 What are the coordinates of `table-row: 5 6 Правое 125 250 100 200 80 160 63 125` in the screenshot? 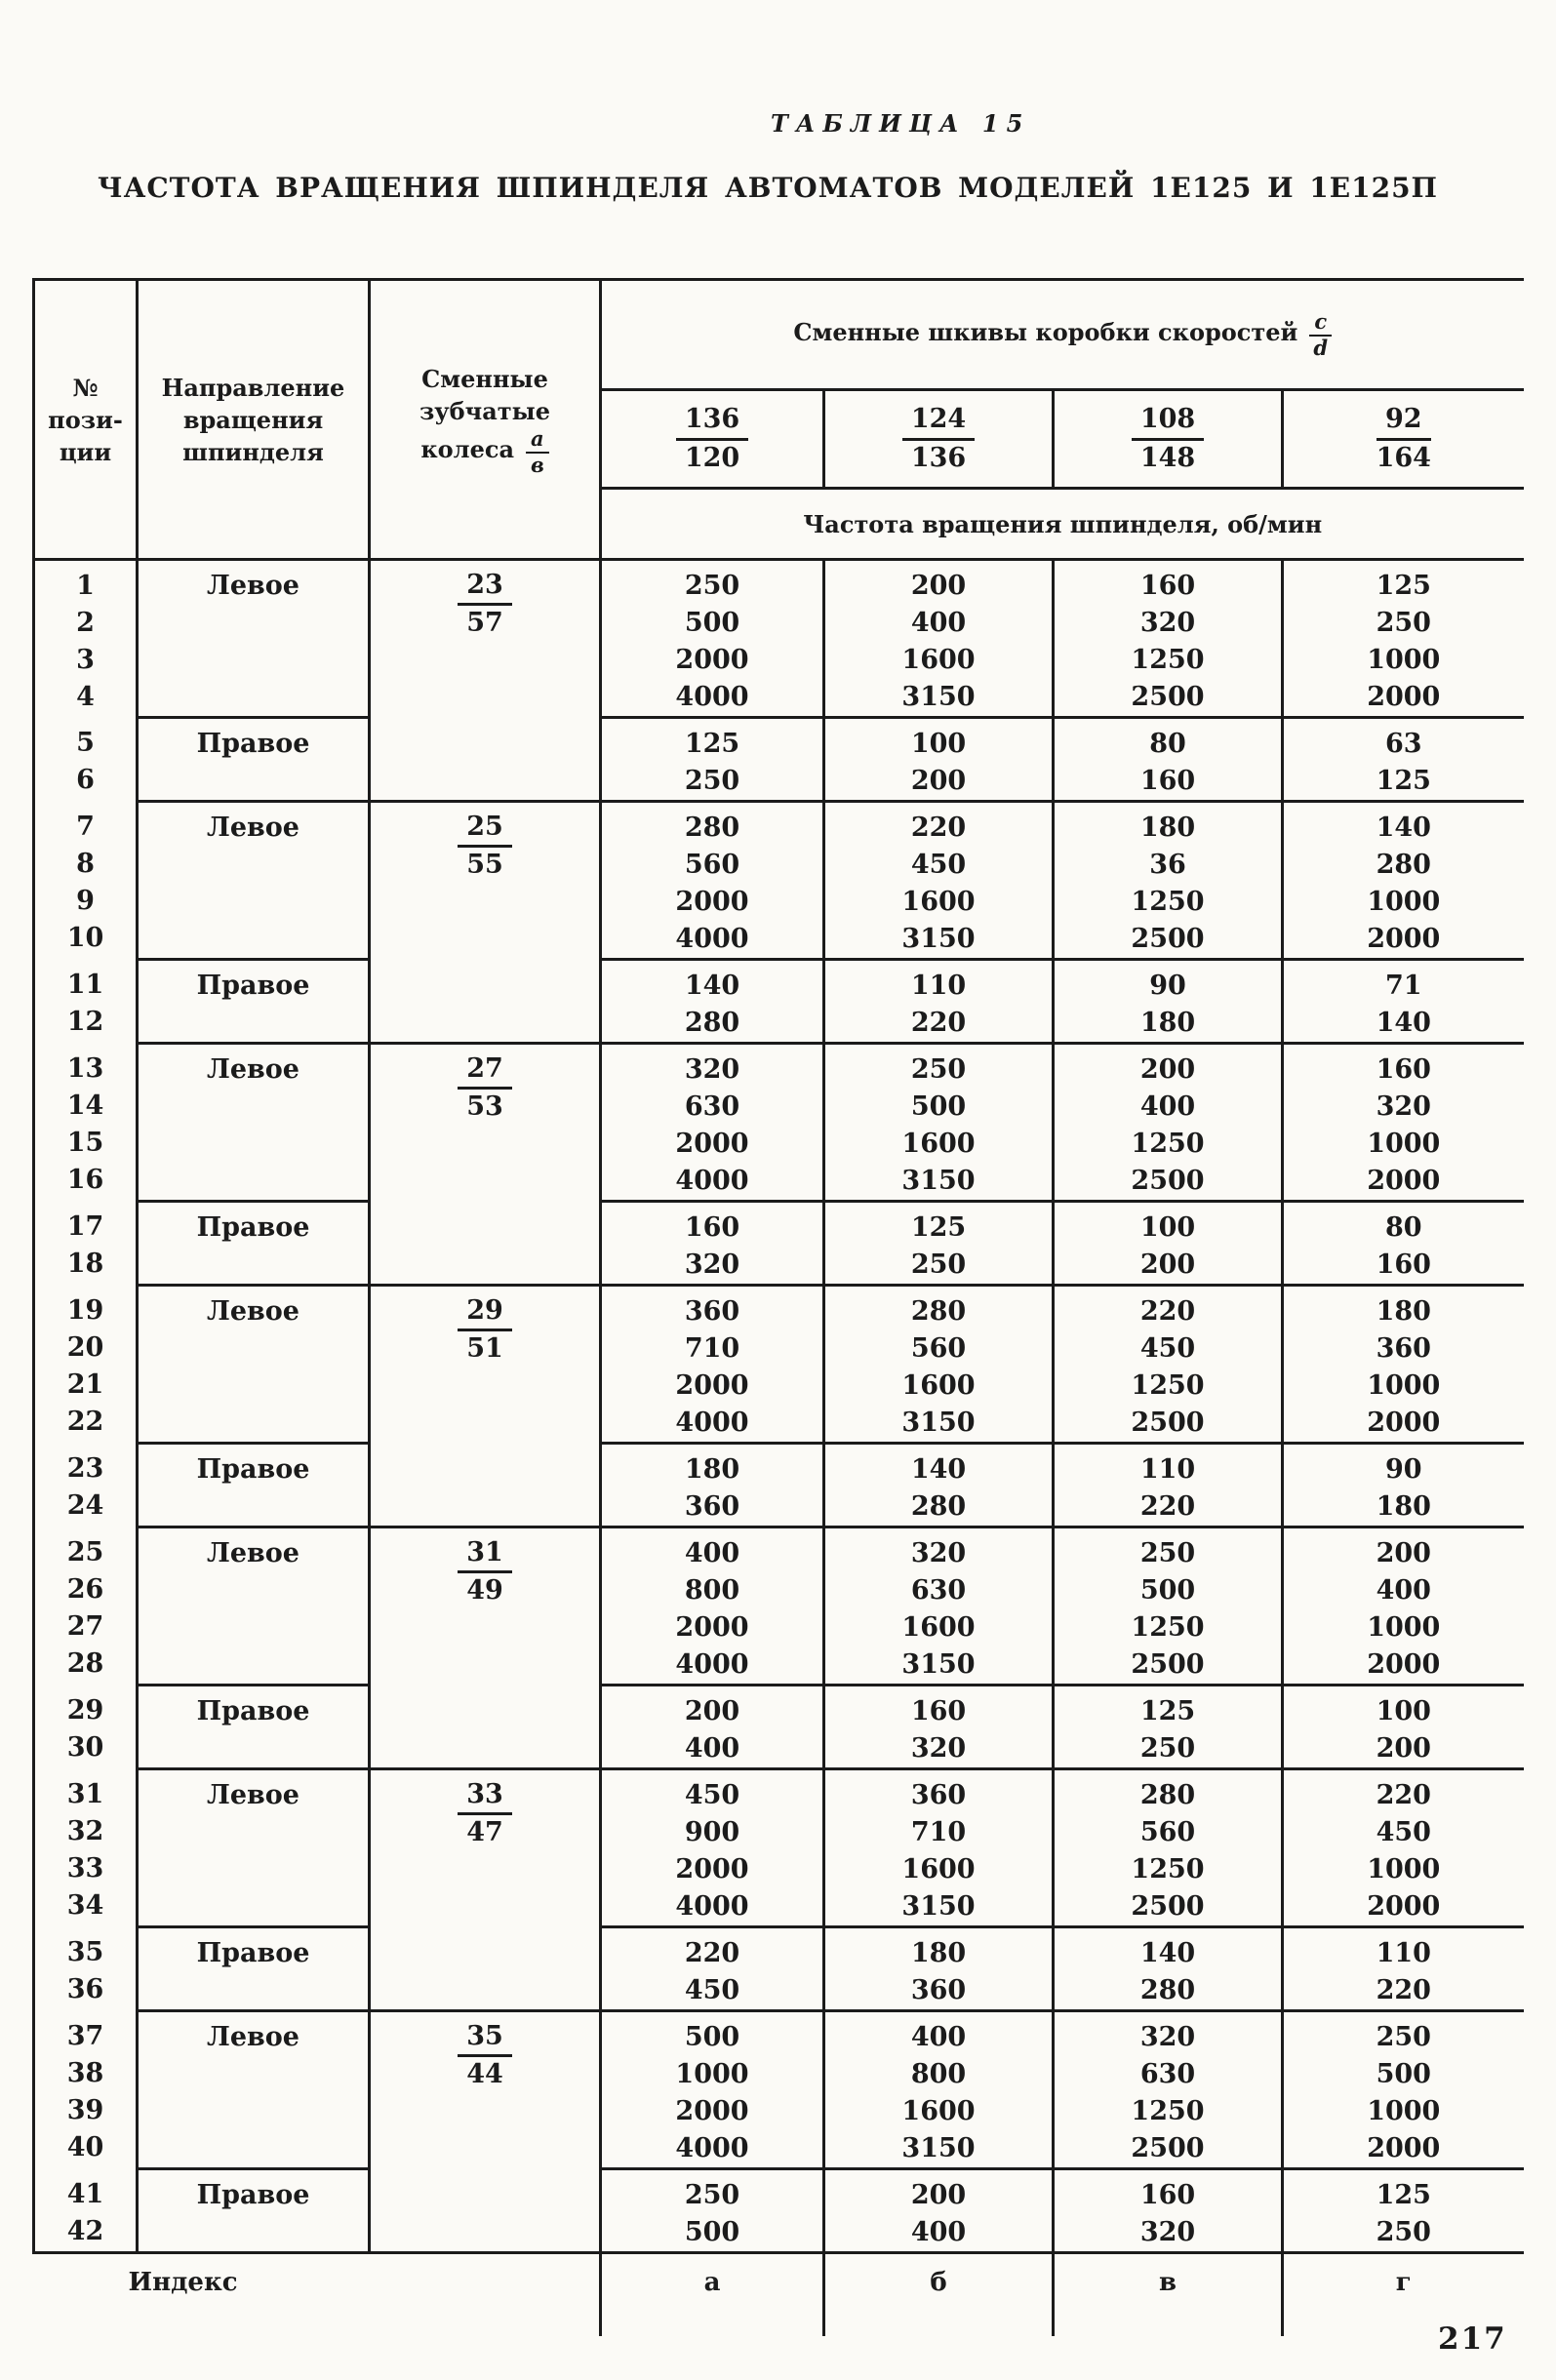 It's located at (778, 760).